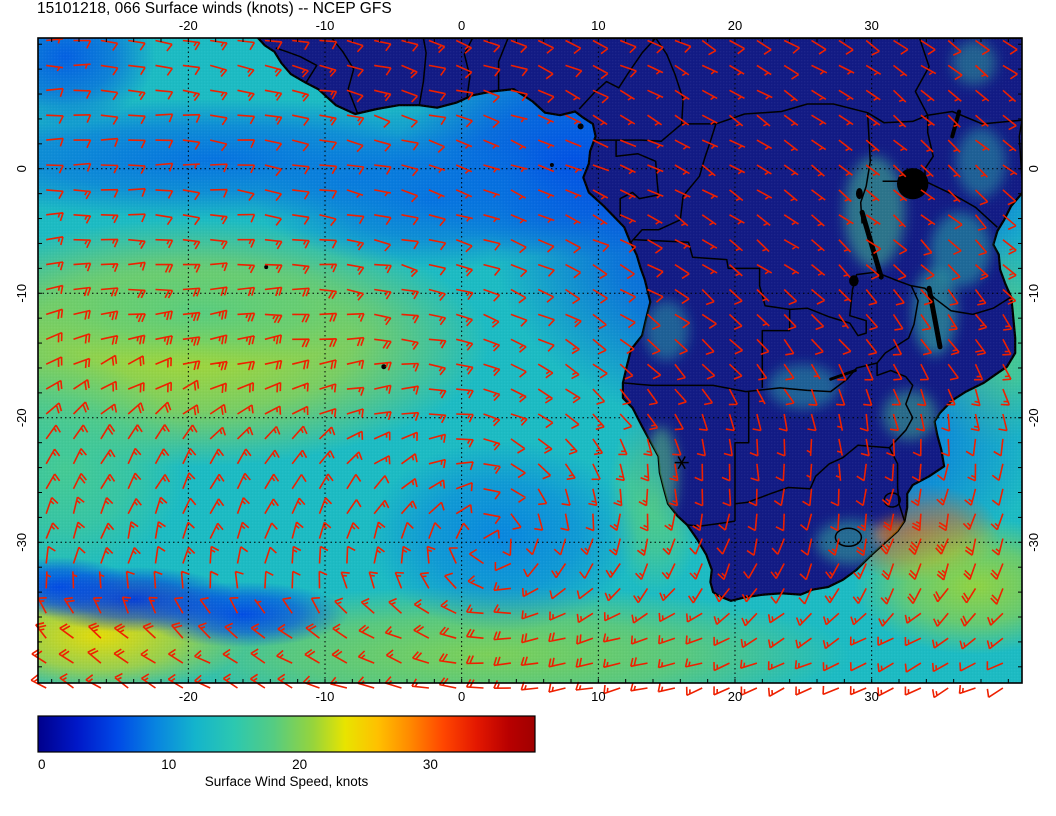 Image resolution: width=1056 pixels, height=816 pixels. Describe the element at coordinates (299, 764) in the screenshot. I see `colorbar-tick-label: 20` at that location.